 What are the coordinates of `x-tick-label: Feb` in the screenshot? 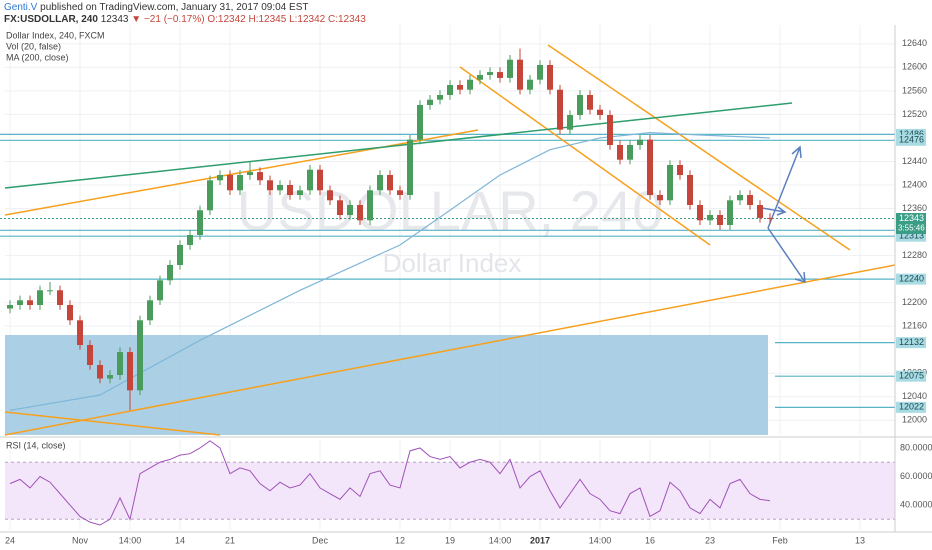 It's located at (780, 540).